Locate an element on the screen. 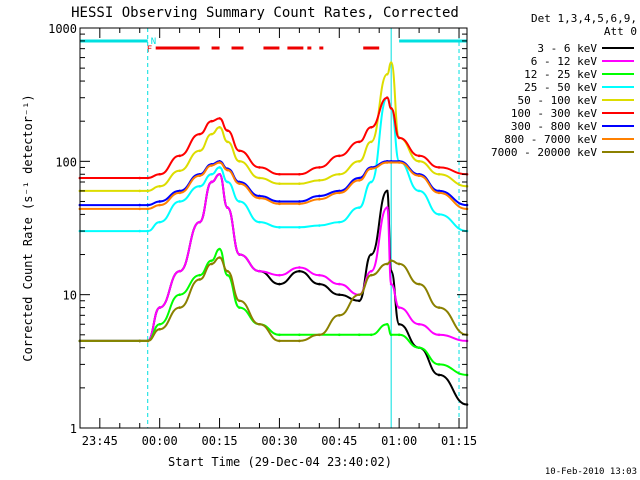 This screenshot has width=640, height=480. legend-entry-label: 25 - 50 keV is located at coordinates (560, 87).